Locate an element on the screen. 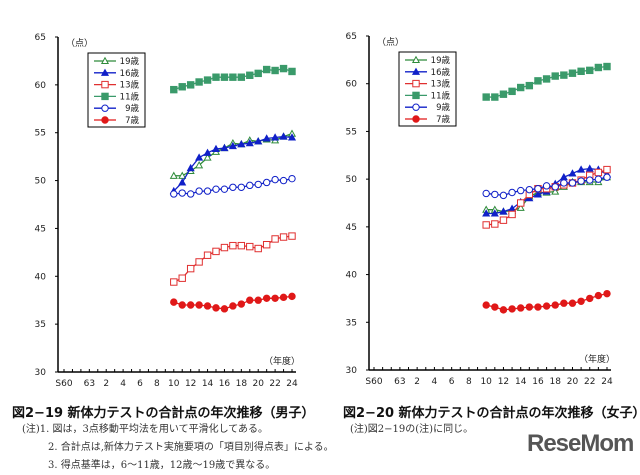 Image resolution: width=640 pixels, height=475 pixels. y-tick-label: 40 is located at coordinates (352, 276).